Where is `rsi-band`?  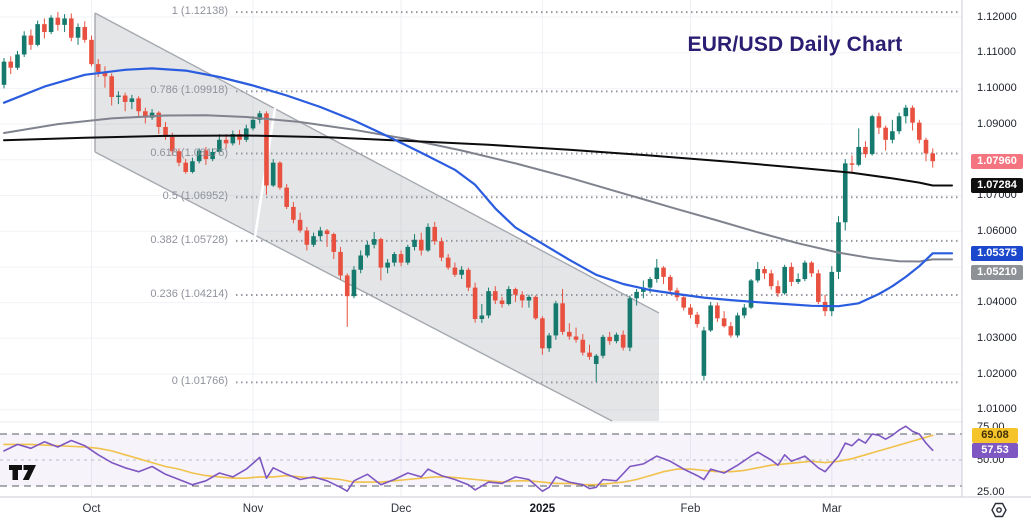 rsi-band is located at coordinates (481, 460).